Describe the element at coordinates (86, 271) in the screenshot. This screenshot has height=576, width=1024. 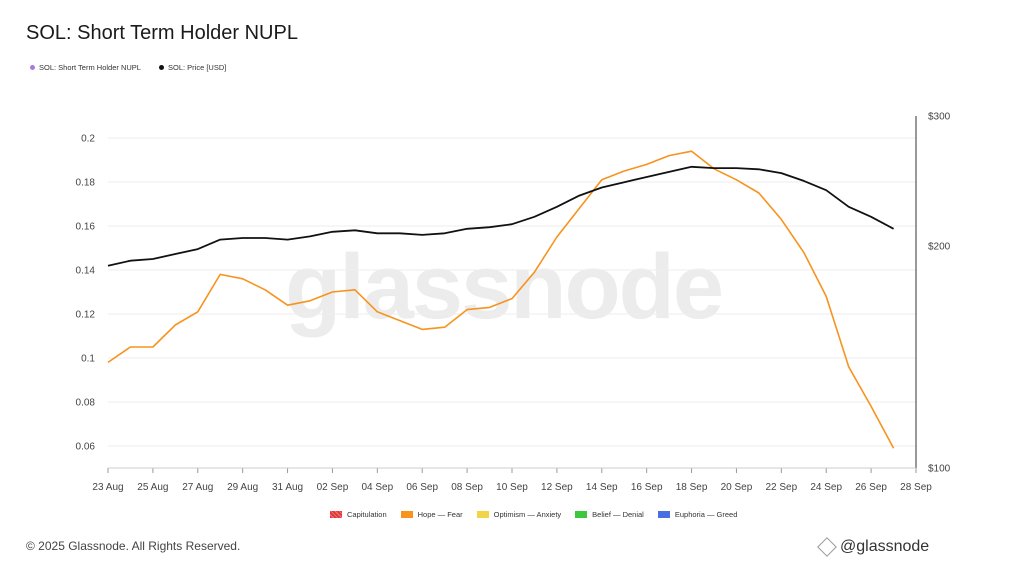
I see `left-tick-label: 0.14` at that location.